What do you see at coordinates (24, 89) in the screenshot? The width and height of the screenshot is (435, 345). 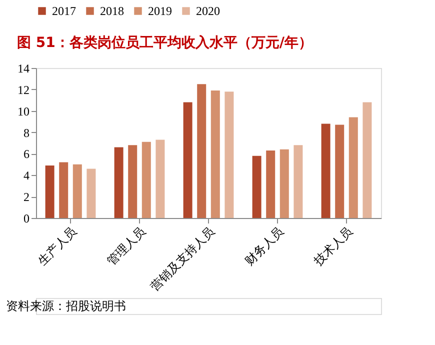 I see `y-tick-label: 12` at bounding box center [24, 89].